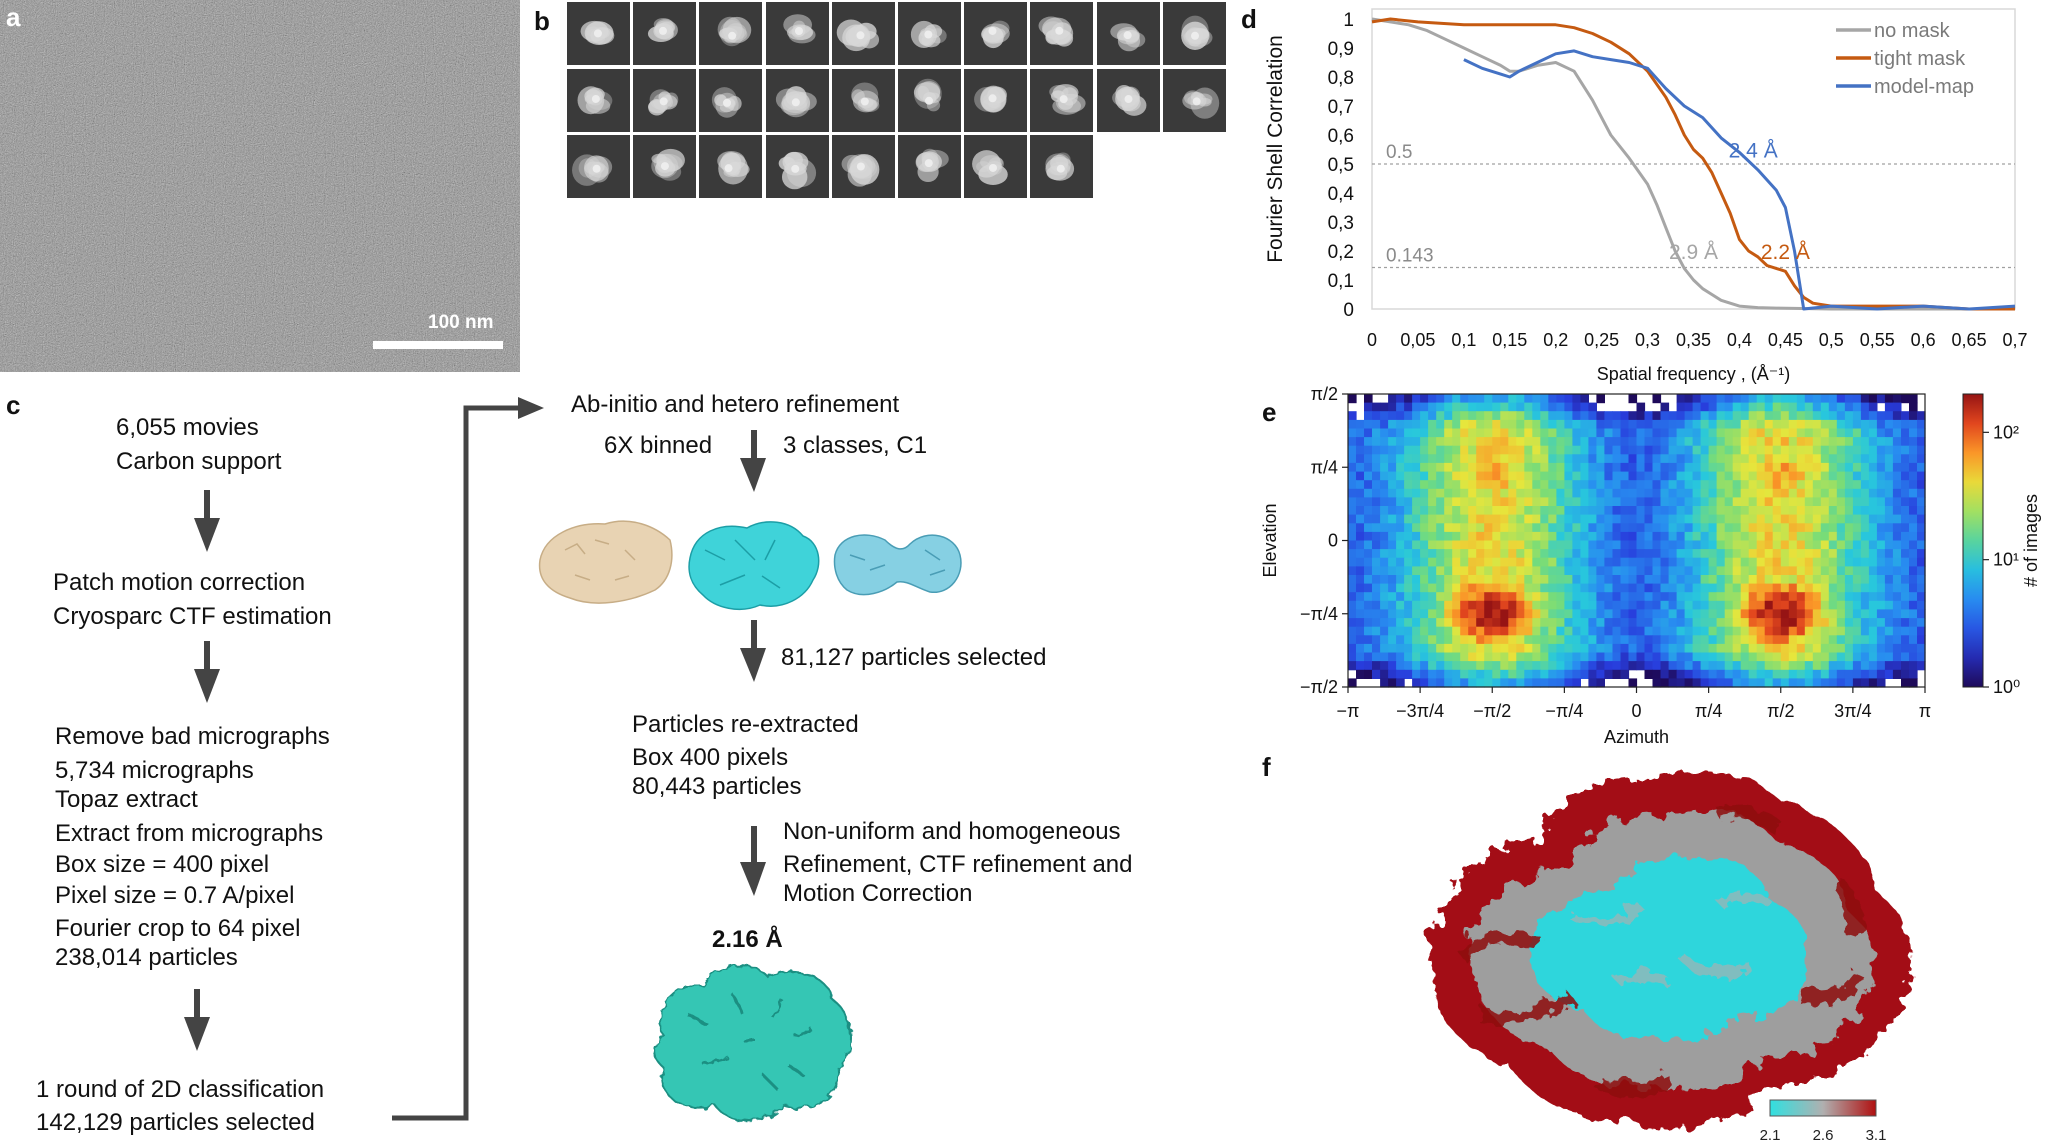 This screenshot has height=1143, width=2049. Describe the element at coordinates (178, 928) in the screenshot. I see `step-text: Fourier crop to 64 pixel` at that location.